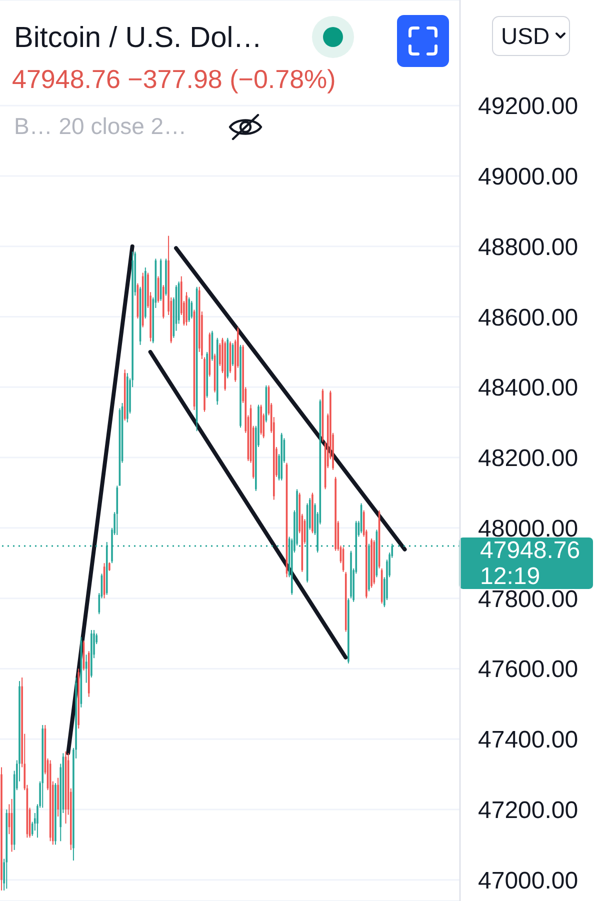 This screenshot has height=901, width=603. What do you see at coordinates (528, 176) in the screenshot?
I see `y-tick-label: 49000.00` at bounding box center [528, 176].